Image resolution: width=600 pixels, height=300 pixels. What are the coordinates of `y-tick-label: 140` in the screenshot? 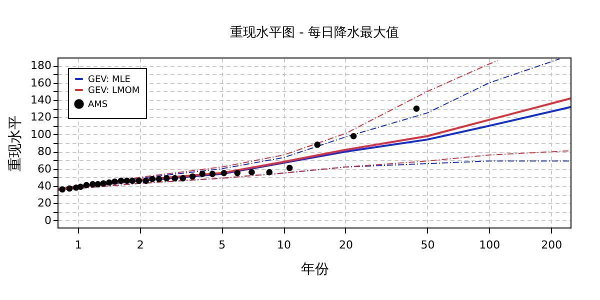 It's located at (41, 100).